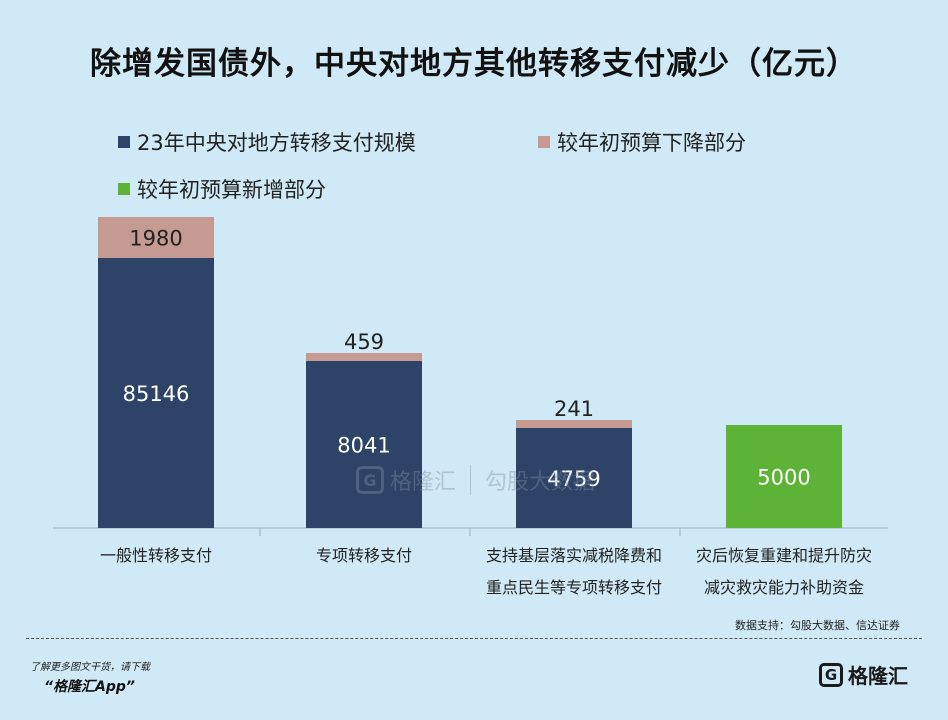  I want to click on legend-item-increase: 较年初预算新增部分, so click(222, 189).